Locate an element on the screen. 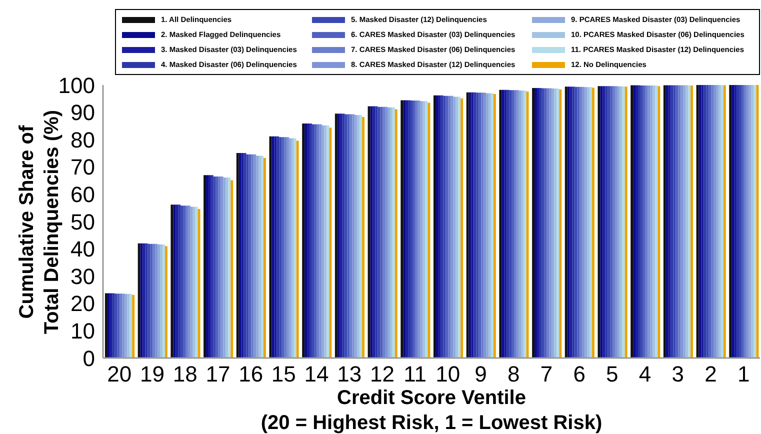 This screenshot has width=761, height=434. x-tick-label: 9 is located at coordinates (480, 374).